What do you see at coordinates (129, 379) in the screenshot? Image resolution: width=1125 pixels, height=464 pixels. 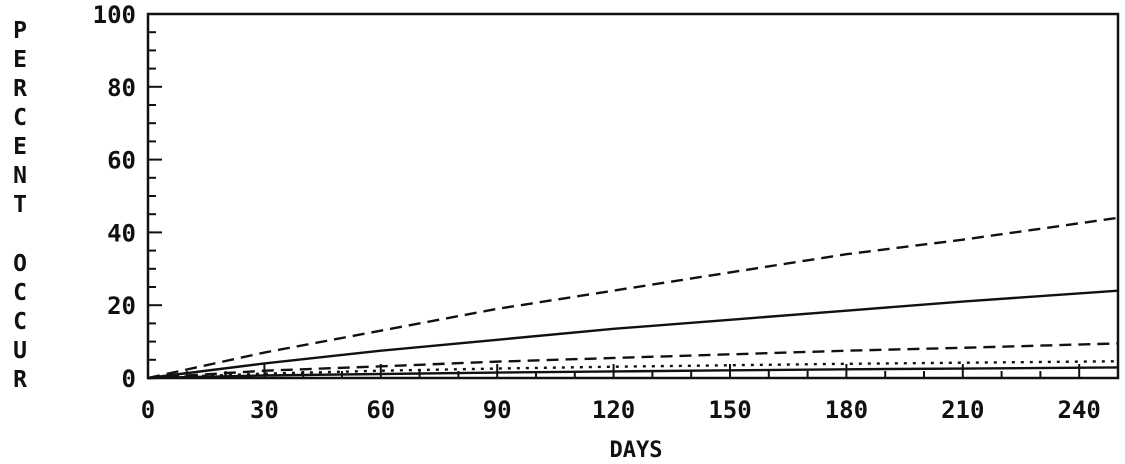 I see `y-tick-label: 0` at bounding box center [129, 379].